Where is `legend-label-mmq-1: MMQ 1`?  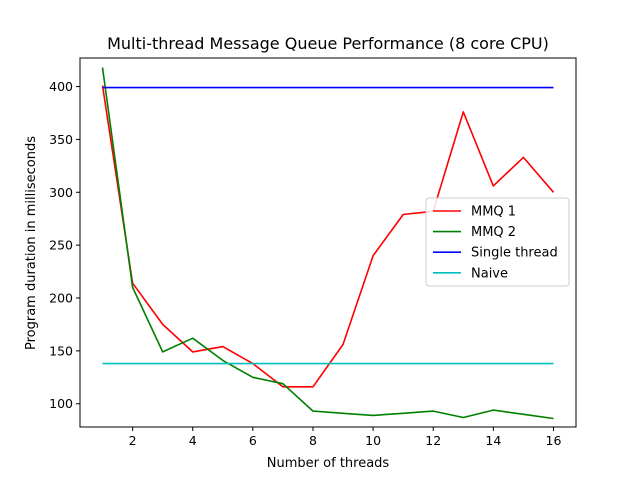 legend-label-mmq-1: MMQ 1 is located at coordinates (493, 212).